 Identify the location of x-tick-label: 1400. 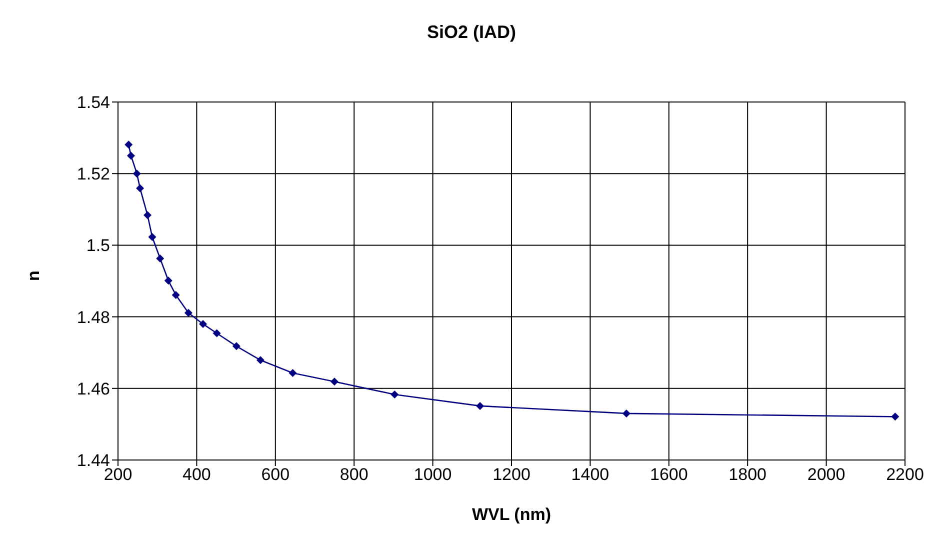
(590, 474).